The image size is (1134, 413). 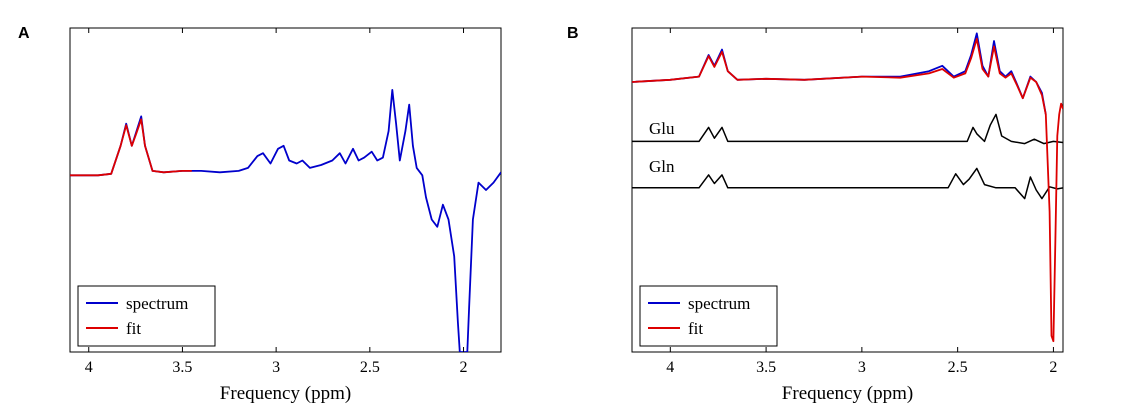 What do you see at coordinates (662, 128) in the screenshot?
I see `annotation-glu: Glu` at bounding box center [662, 128].